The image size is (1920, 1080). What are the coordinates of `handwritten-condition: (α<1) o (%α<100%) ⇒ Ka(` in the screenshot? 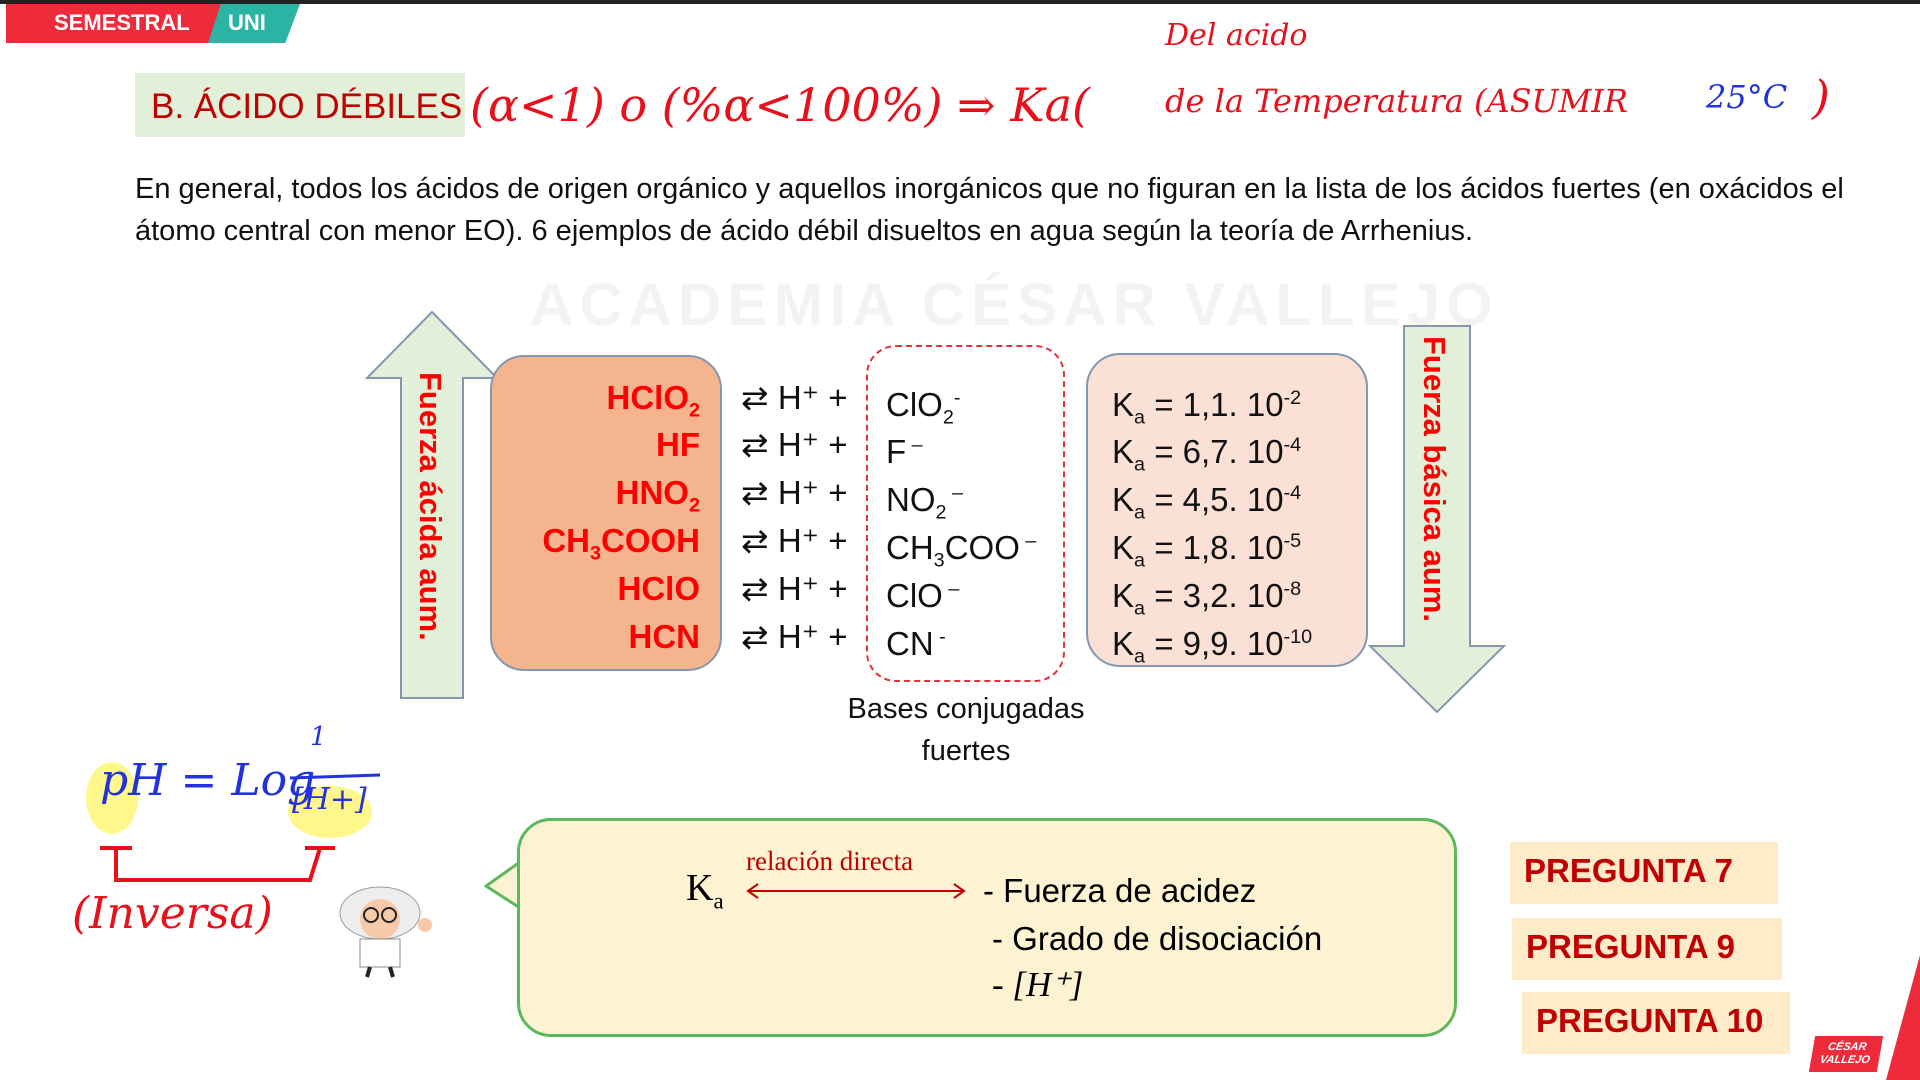 It's located at (780, 105).